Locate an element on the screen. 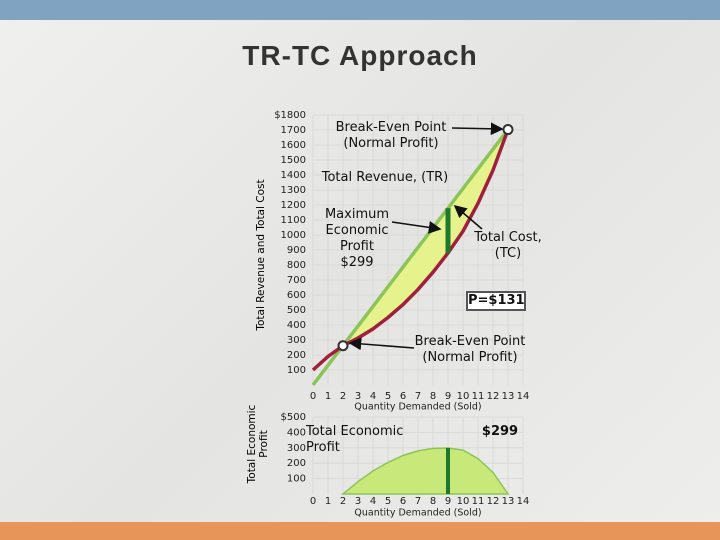 Image resolution: width=720 pixels, height=540 pixels. annotation: Maximum Economic Profit $299 is located at coordinates (357, 238).